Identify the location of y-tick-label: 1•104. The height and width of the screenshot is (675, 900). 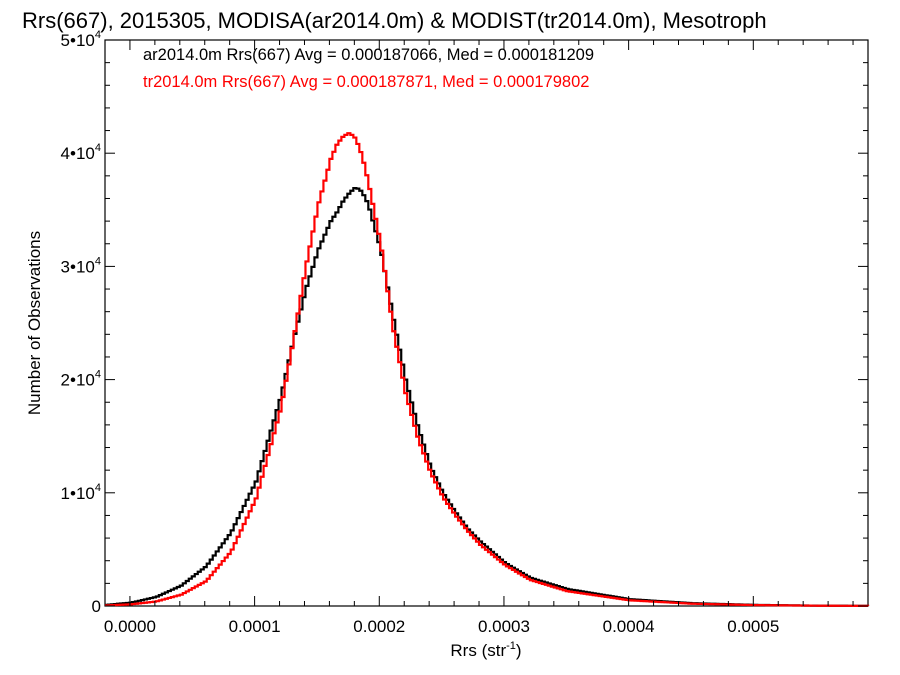
(81, 492).